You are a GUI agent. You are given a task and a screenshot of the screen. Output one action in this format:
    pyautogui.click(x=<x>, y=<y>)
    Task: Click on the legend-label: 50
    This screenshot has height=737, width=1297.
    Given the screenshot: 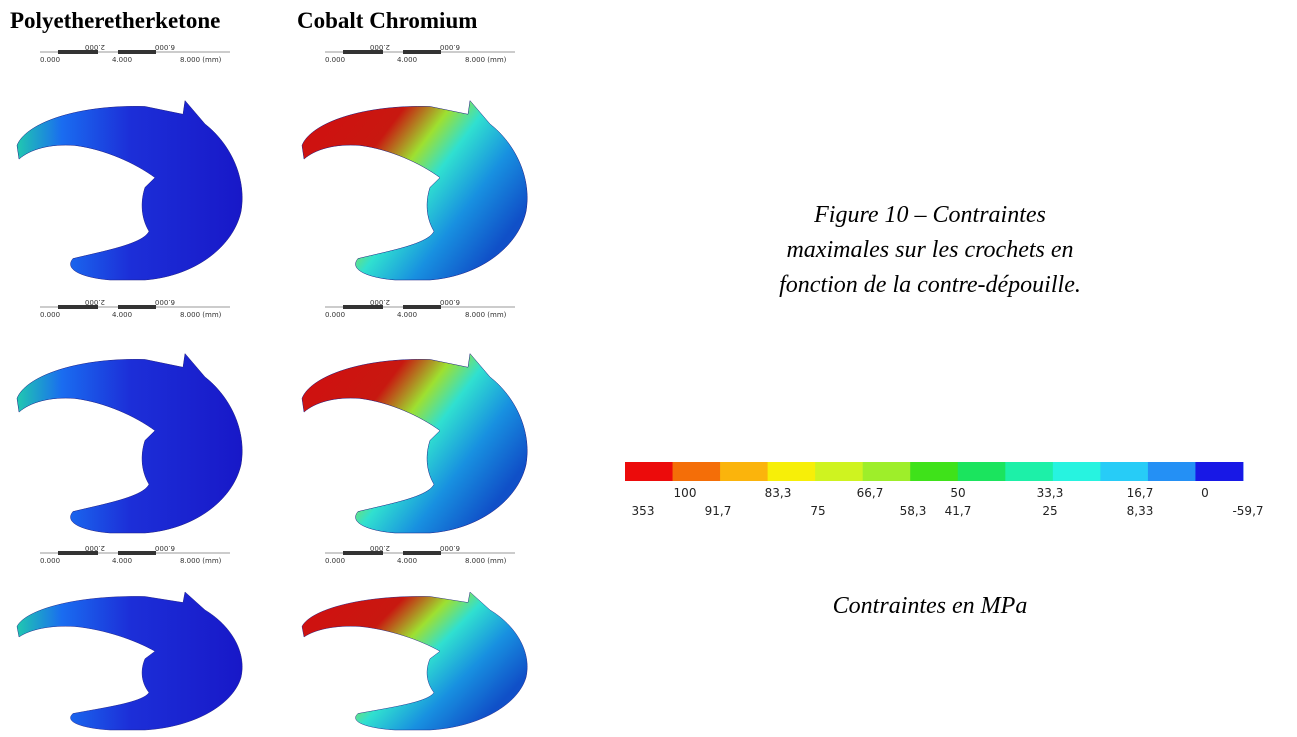 What is the action you would take?
    pyautogui.click(x=957, y=493)
    